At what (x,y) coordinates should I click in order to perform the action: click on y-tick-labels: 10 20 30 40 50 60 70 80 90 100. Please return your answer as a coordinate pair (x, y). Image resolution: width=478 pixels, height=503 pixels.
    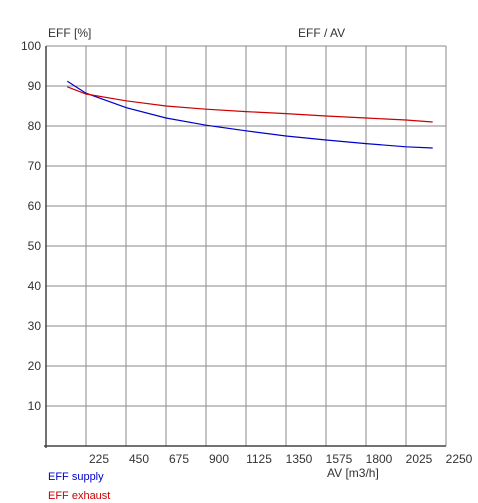
    Looking at the image, I should click on (31, 226).